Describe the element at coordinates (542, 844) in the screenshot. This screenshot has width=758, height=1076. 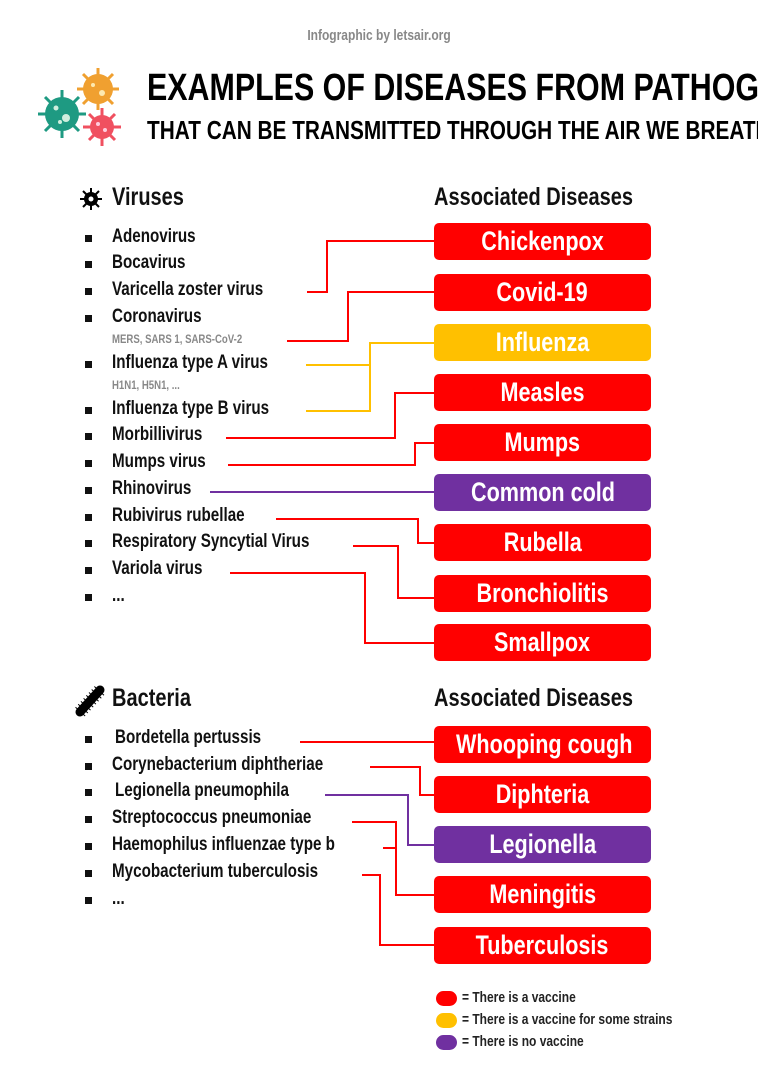
I see `disease-legionella: Legionella` at that location.